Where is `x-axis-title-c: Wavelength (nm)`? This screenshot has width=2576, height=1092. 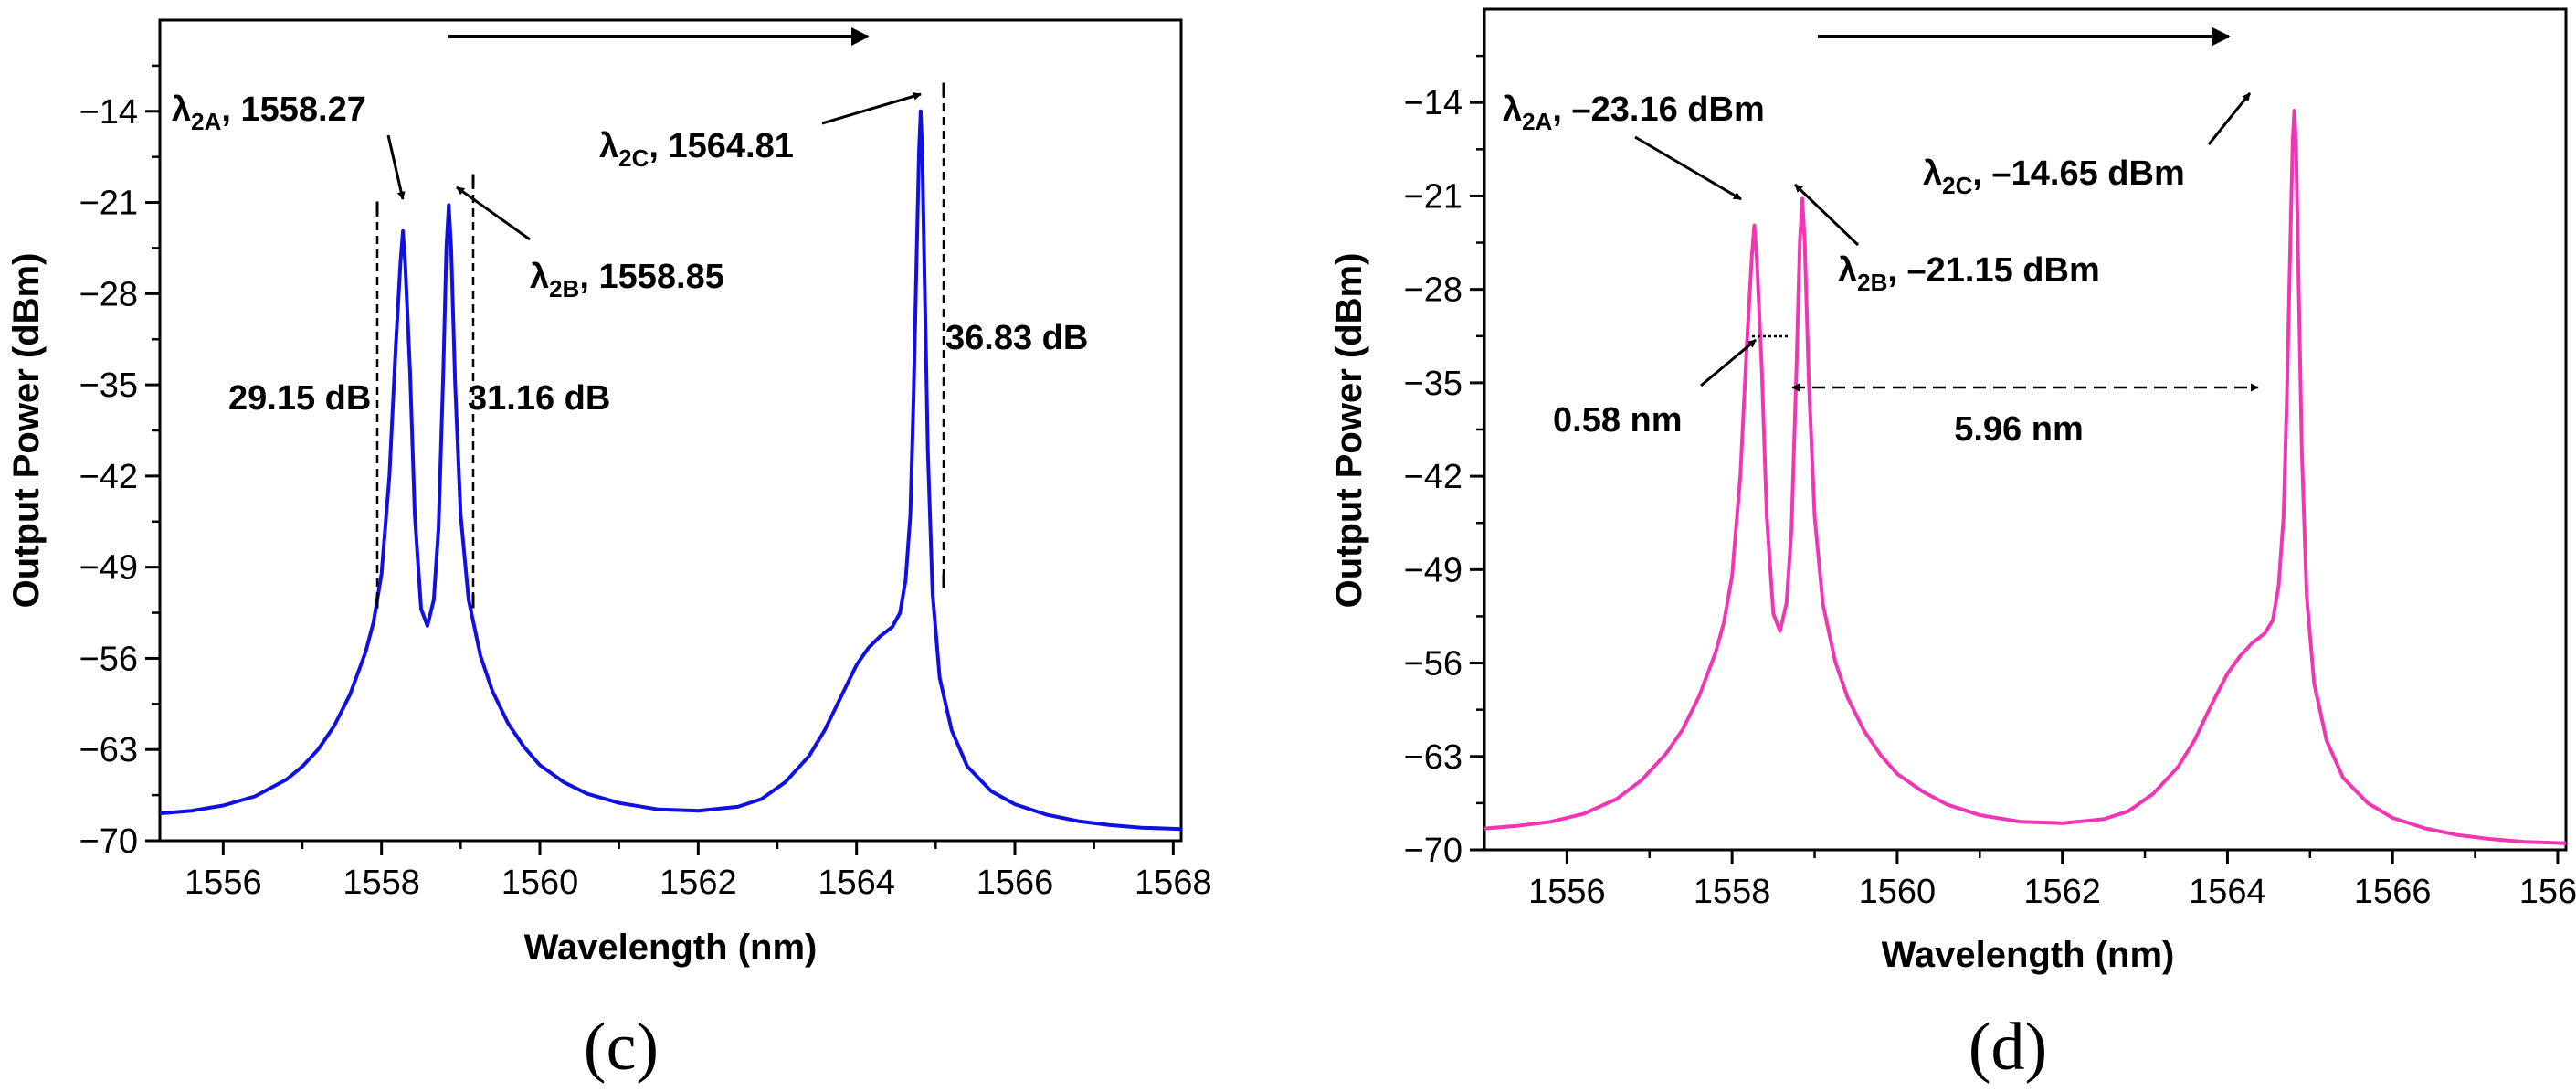 x-axis-title-c: Wavelength (nm) is located at coordinates (671, 948).